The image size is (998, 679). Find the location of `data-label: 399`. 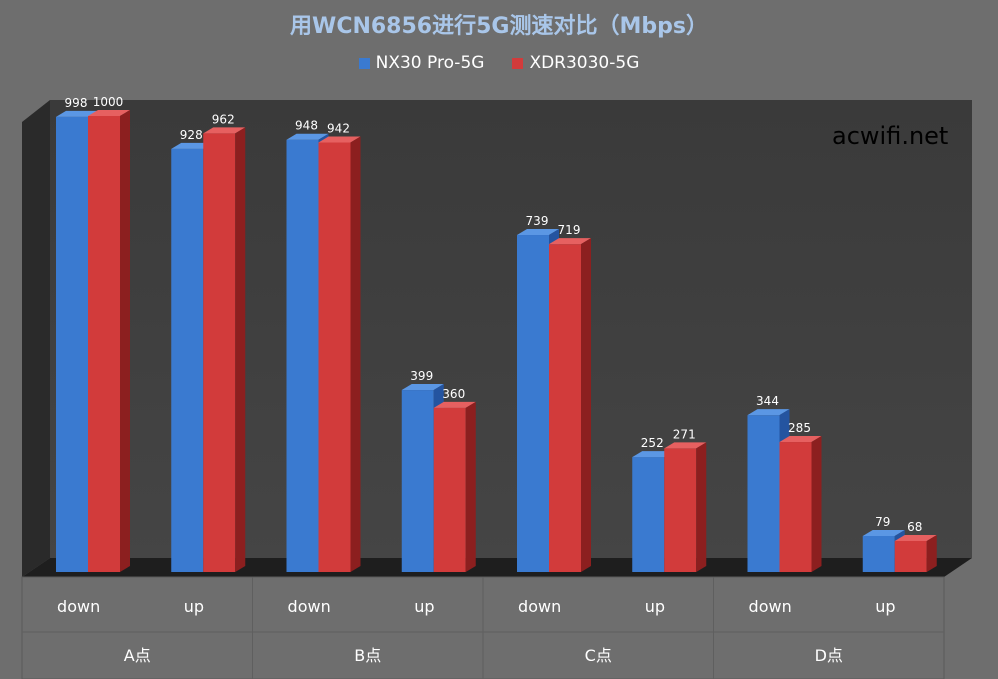

data-label: 399 is located at coordinates (421, 376).